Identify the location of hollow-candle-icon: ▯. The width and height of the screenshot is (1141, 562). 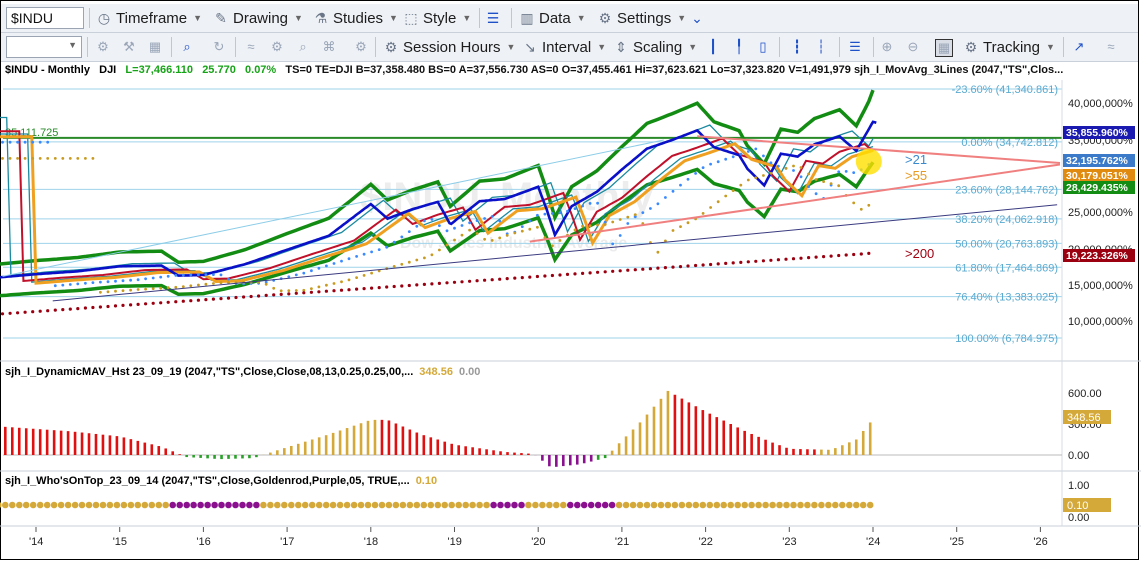
(763, 46).